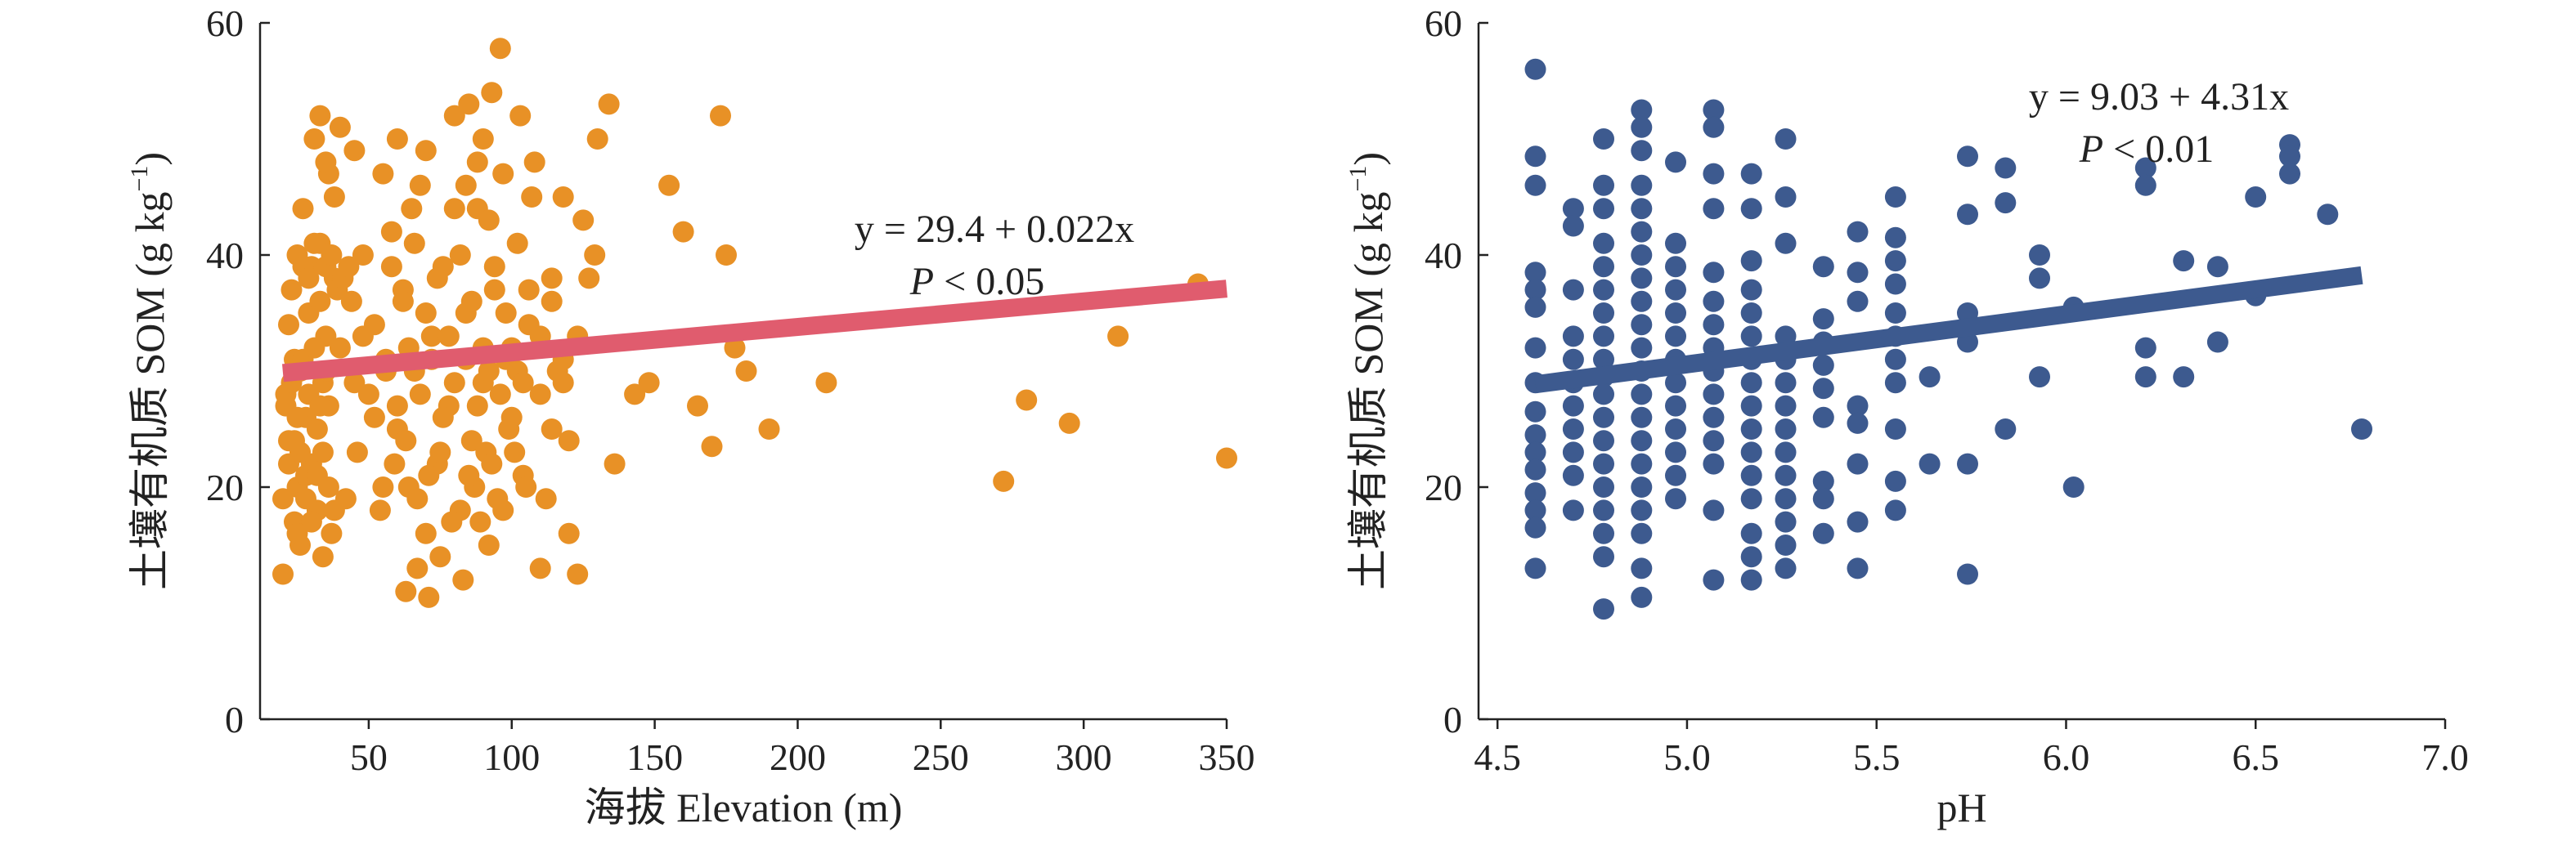  What do you see at coordinates (238, 371) in the screenshot?
I see `y-ticks: 0 20 40 60` at bounding box center [238, 371].